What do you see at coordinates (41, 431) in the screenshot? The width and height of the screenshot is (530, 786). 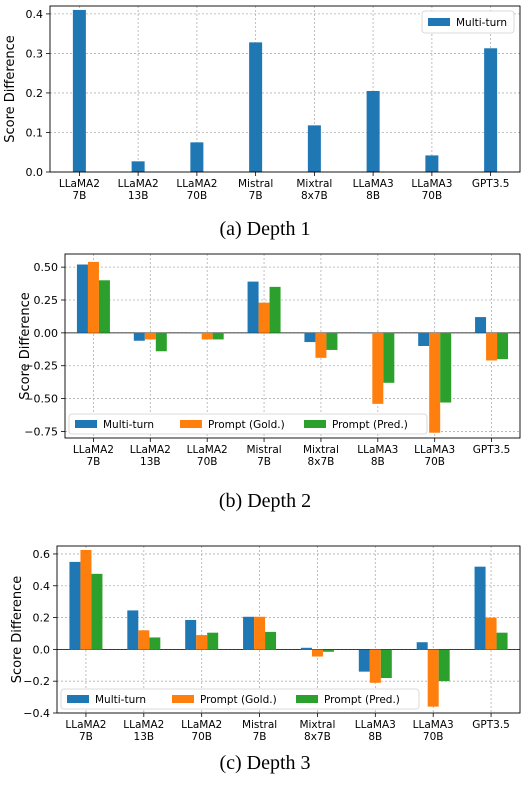 I see `y-tick-label: −0.75` at bounding box center [41, 431].